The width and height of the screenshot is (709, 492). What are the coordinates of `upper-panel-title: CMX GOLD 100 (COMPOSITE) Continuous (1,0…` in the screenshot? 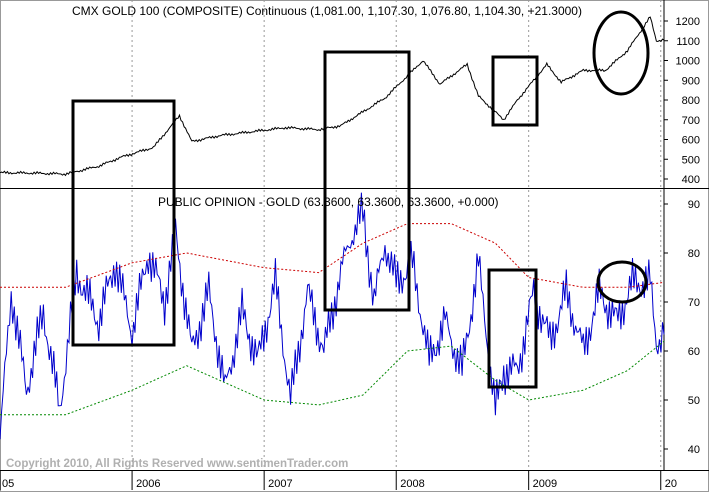 It's located at (327, 11).